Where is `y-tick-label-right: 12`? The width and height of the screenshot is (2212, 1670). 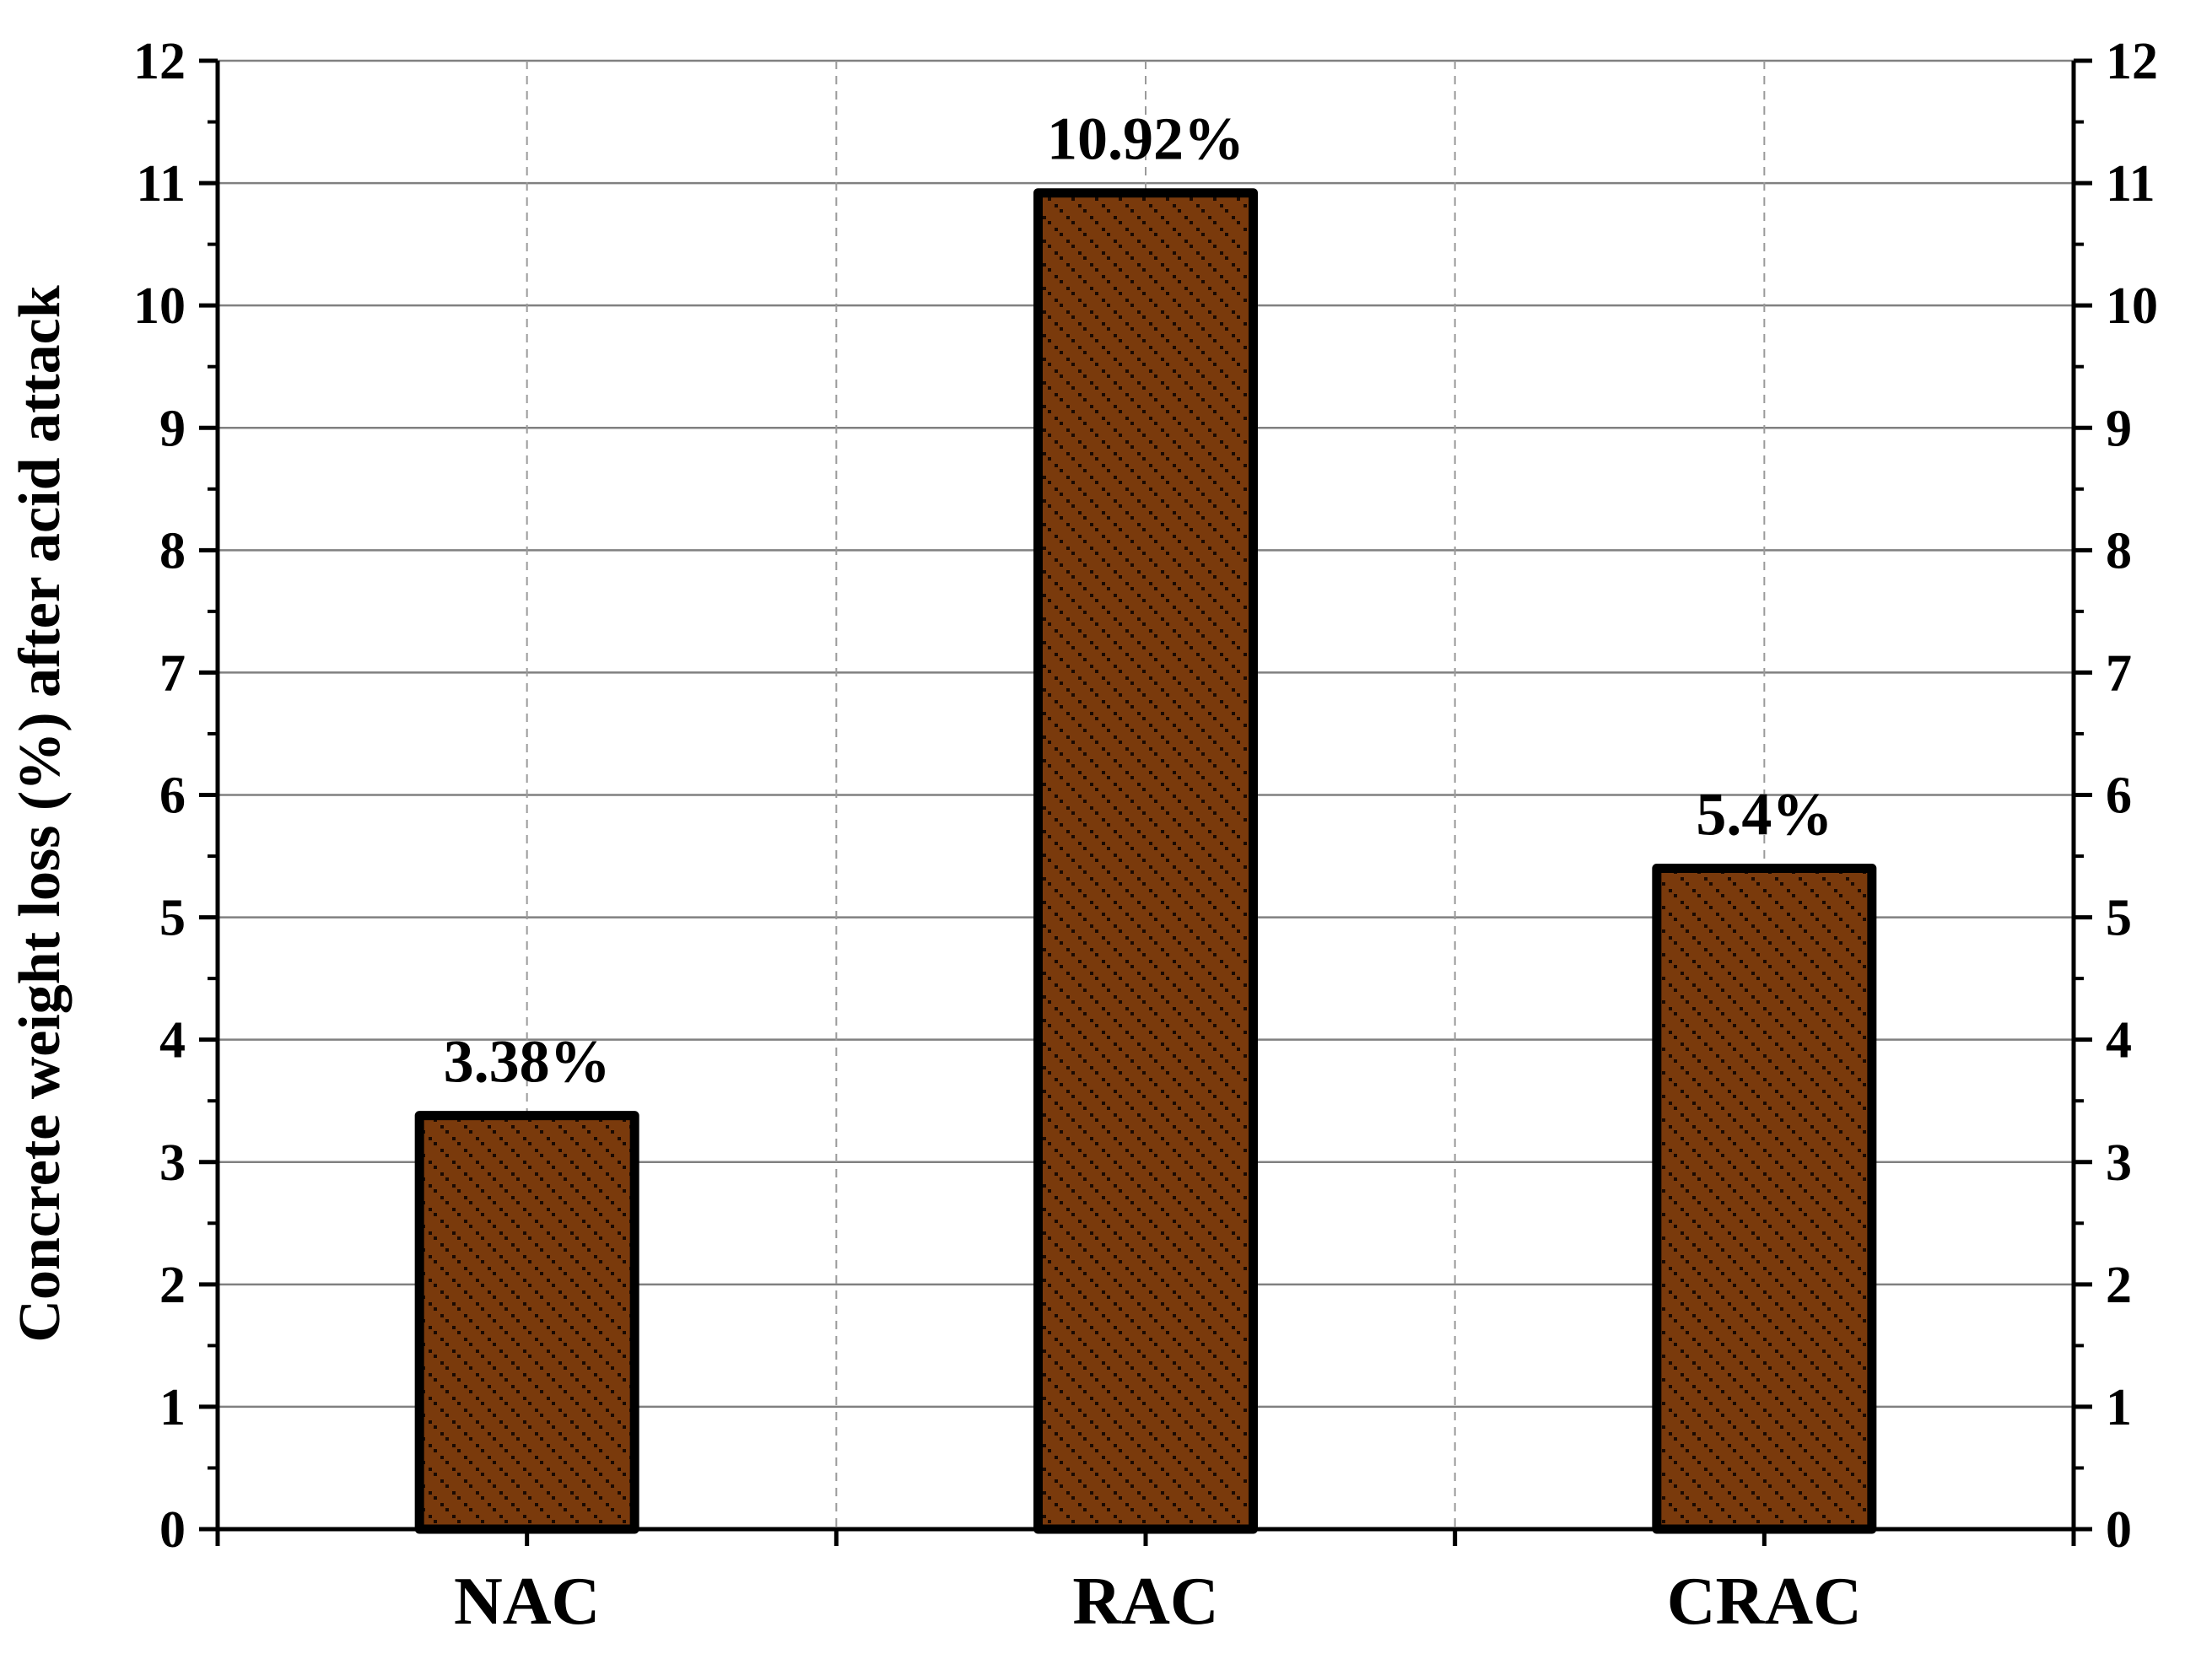 y-tick-label-right: 12 is located at coordinates (2132, 62).